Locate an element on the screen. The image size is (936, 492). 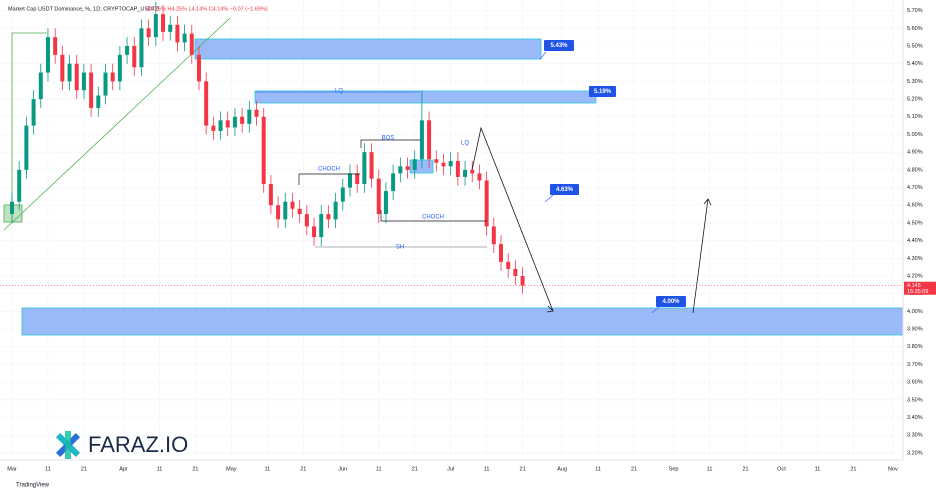
y-tick-label: 5.40% is located at coordinates (915, 64).